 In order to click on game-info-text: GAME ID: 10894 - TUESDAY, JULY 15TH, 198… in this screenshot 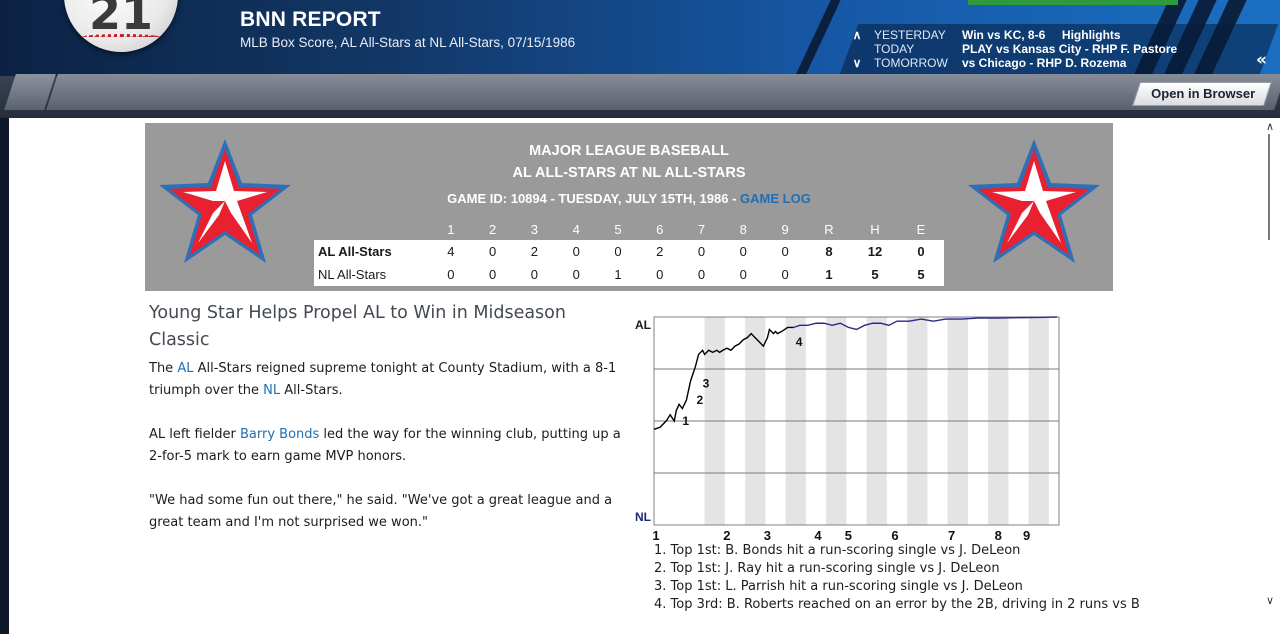, I will do `click(594, 198)`.